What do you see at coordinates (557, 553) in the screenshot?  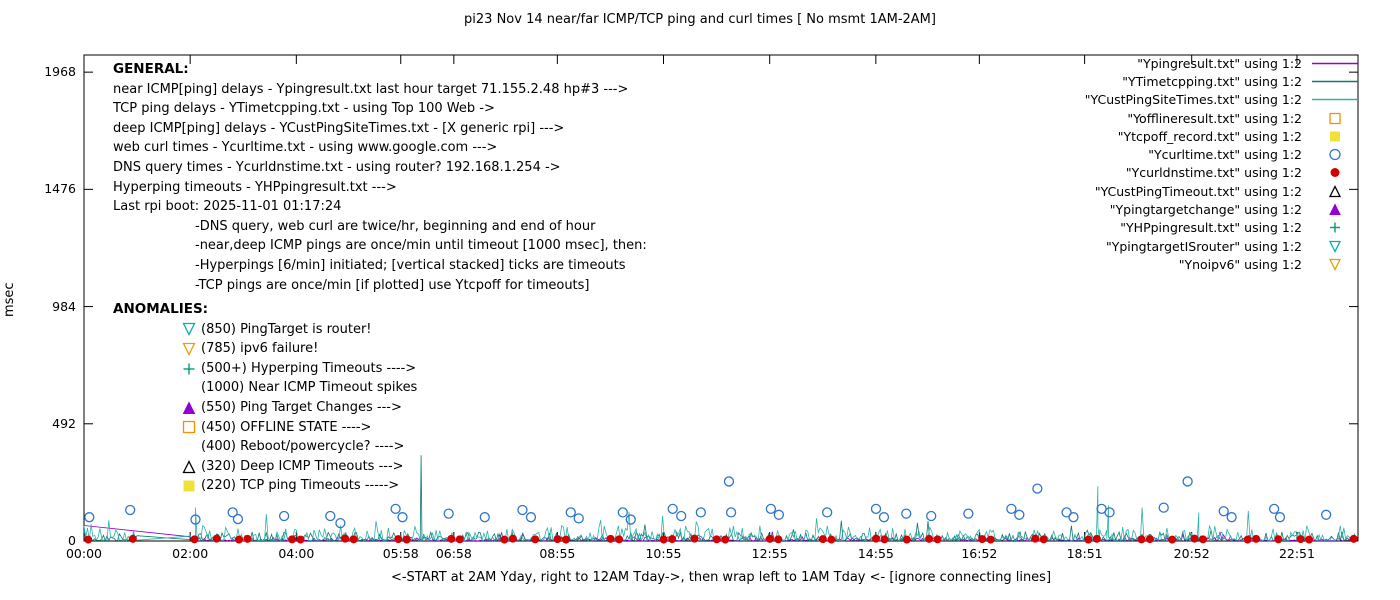 I see `x-tick-label: 08:55` at bounding box center [557, 553].